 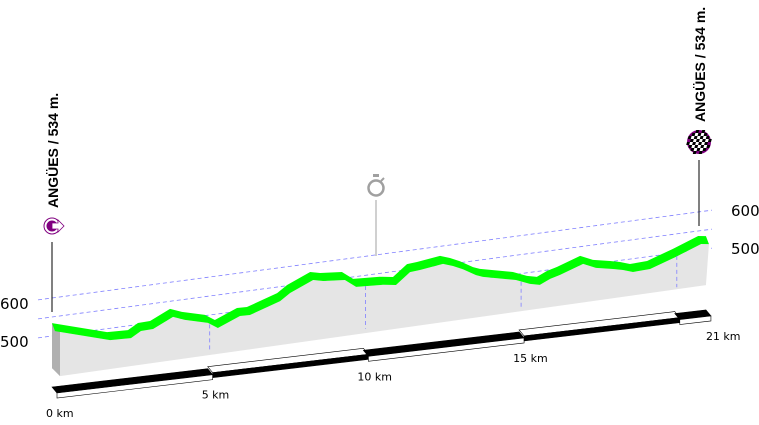 I want to click on y-tick-label-right: 500, so click(x=745, y=249).